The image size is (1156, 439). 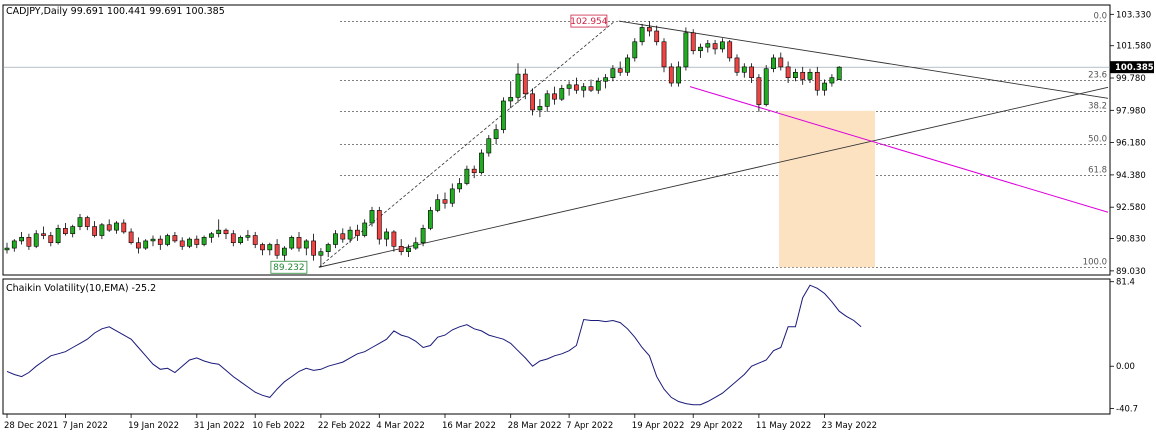 I want to click on fib-level-label: 100.0, so click(x=1095, y=263).